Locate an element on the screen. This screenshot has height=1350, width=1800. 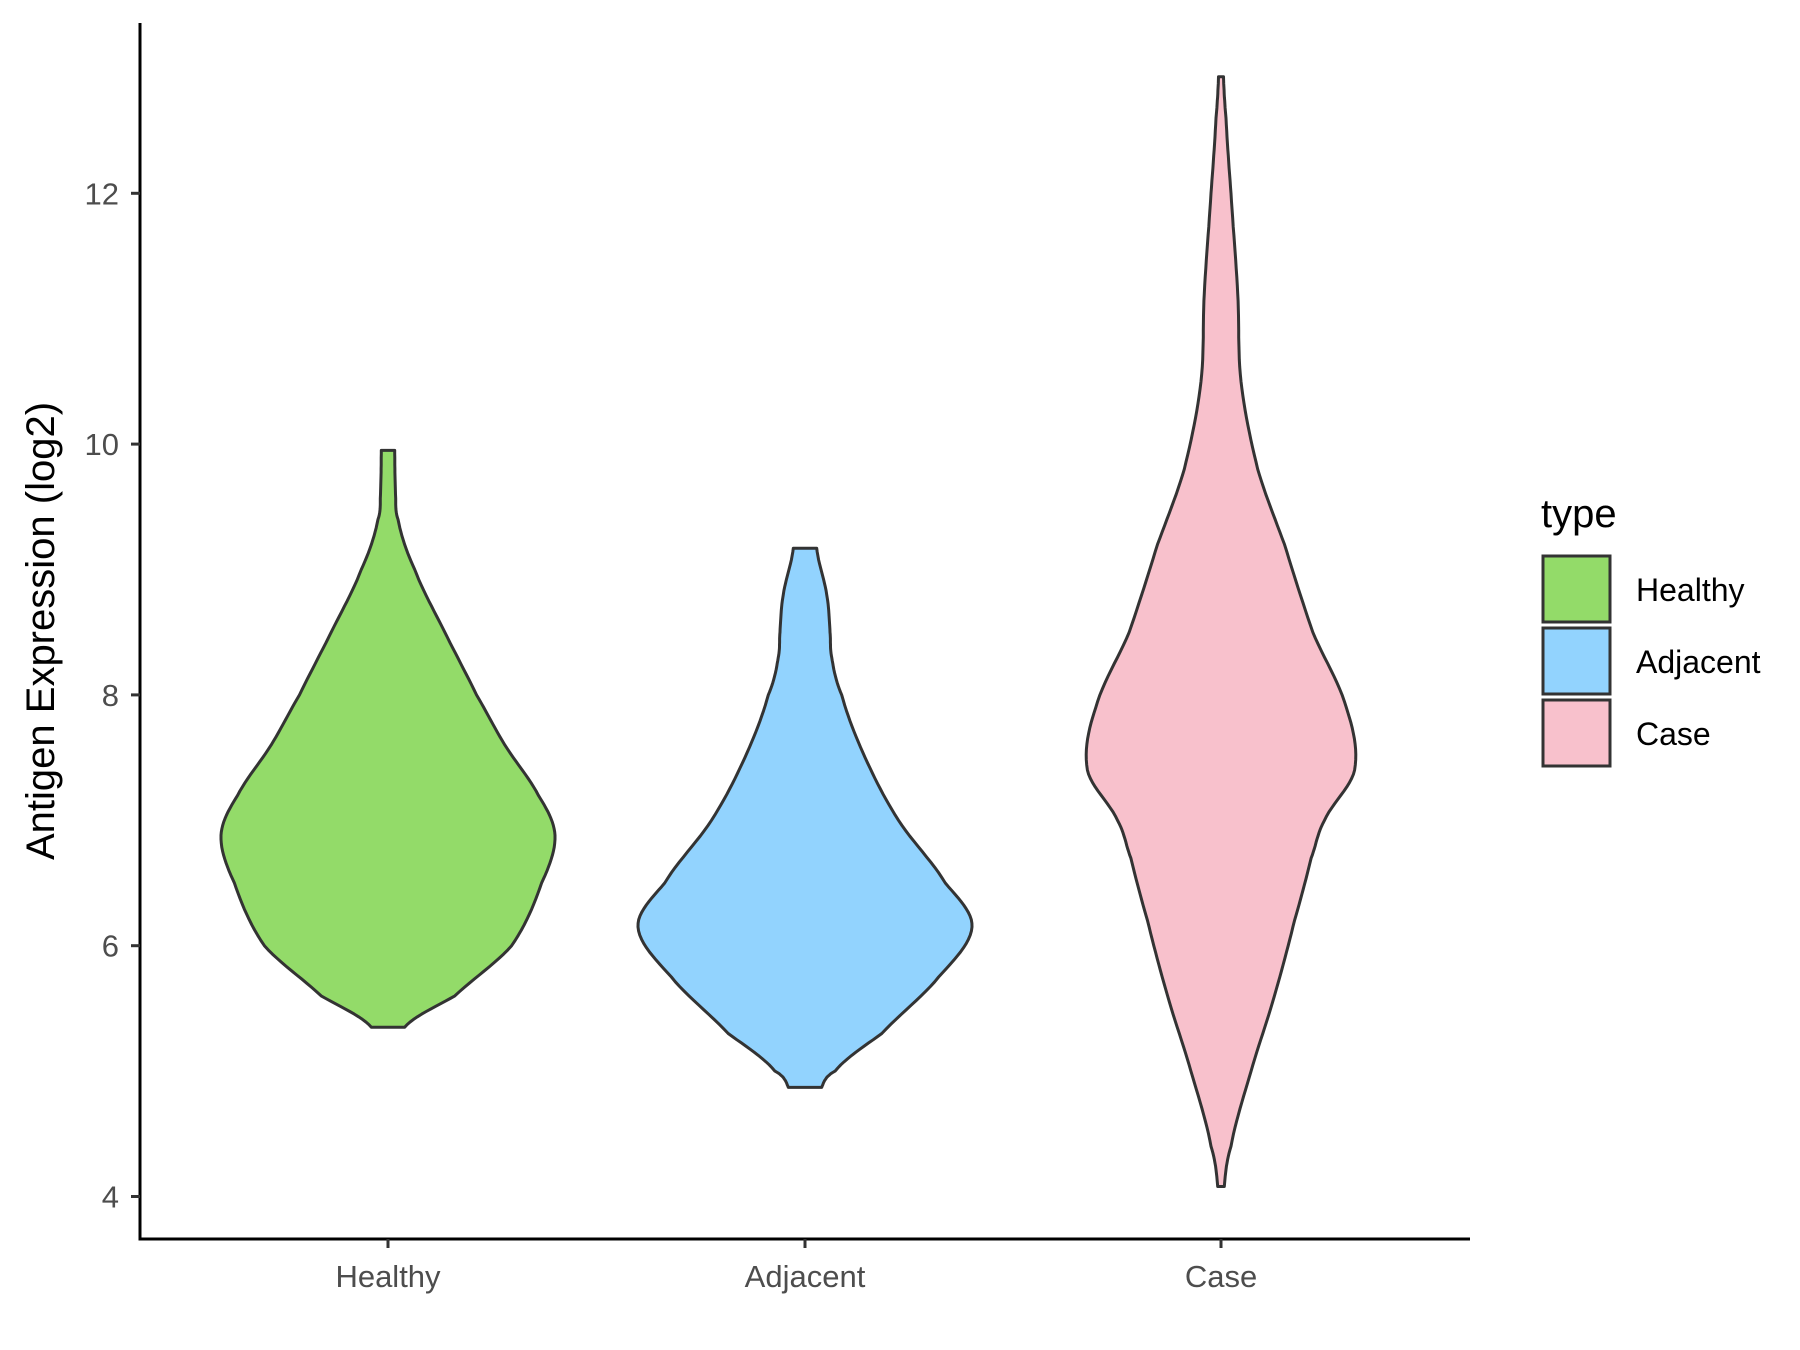
legend-title: type is located at coordinates (1579, 514).